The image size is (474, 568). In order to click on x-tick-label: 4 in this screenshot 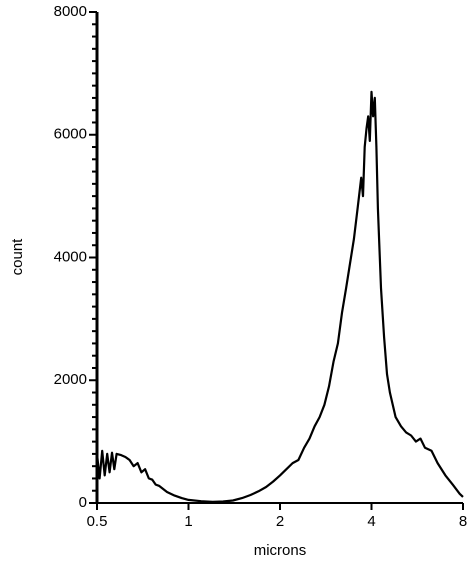, I will do `click(371, 521)`.